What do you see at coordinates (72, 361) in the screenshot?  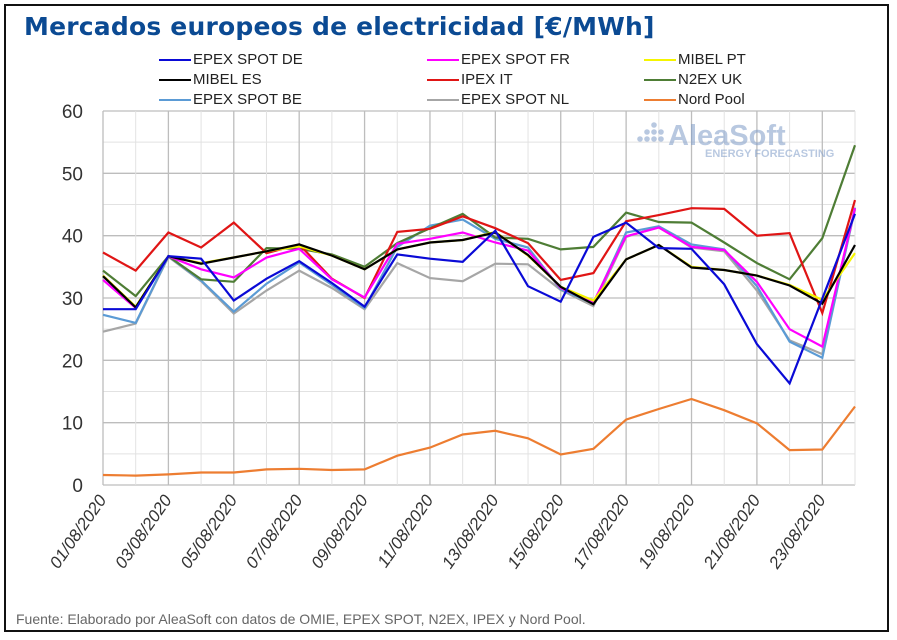 I see `y-tick-label: 20` at bounding box center [72, 361].